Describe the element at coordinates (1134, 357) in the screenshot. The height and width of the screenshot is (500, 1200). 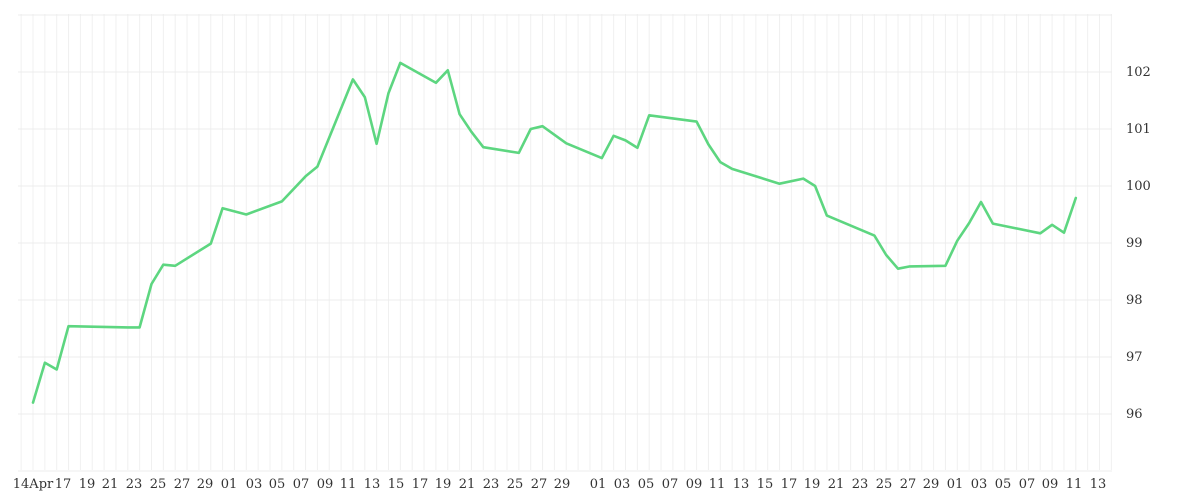
I see `y-tick-label: 97` at that location.